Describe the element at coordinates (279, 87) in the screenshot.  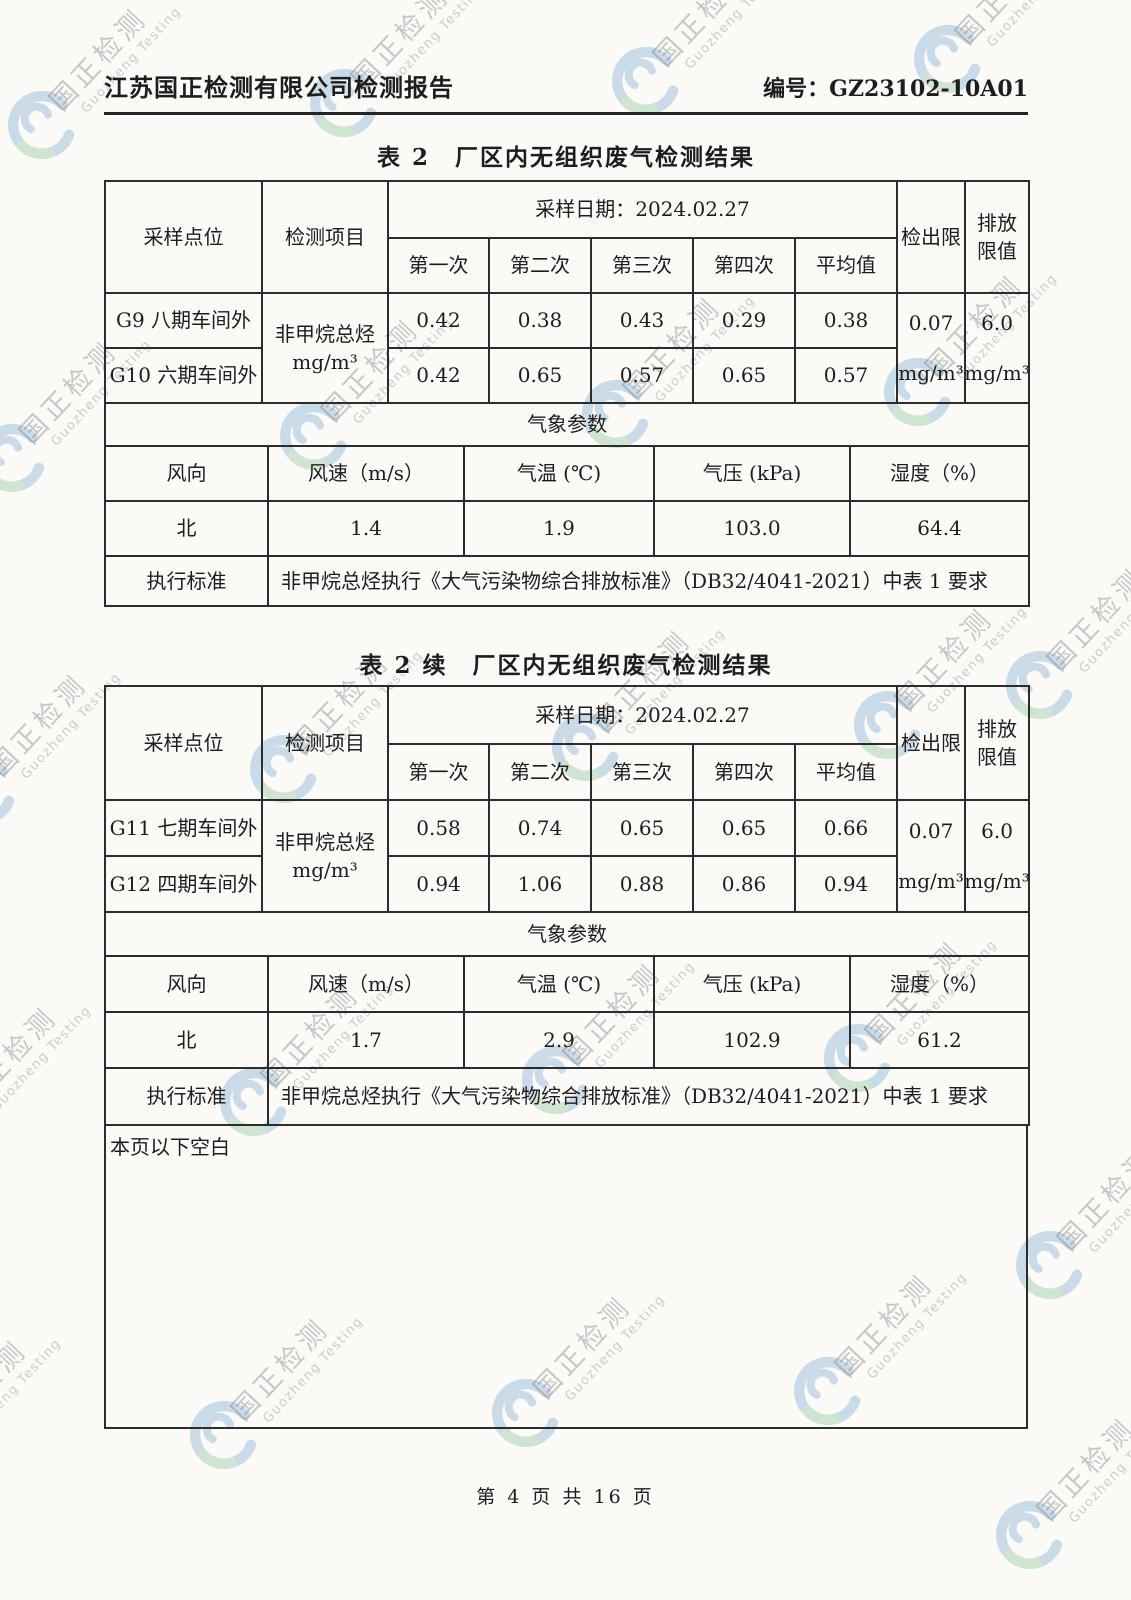
I see `company-title: 江苏国正检测有限公司检测报告` at that location.